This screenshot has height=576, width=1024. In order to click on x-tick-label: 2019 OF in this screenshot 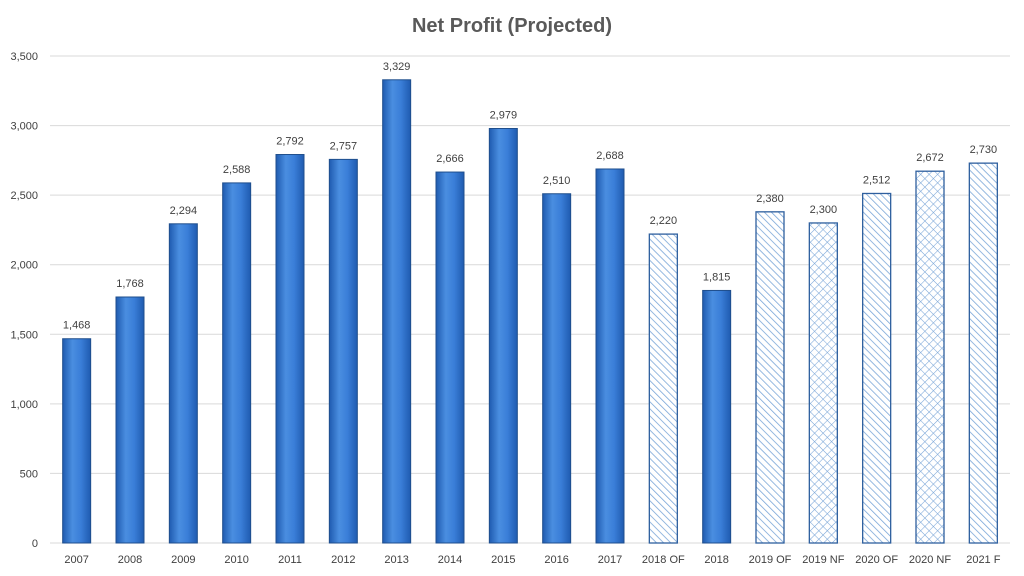, I will do `click(770, 560)`.